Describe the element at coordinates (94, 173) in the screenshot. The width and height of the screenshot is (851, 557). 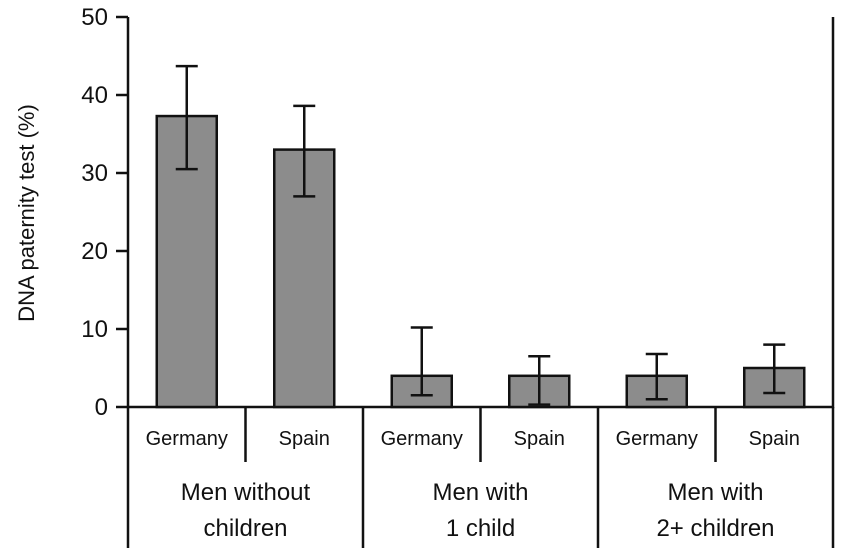
I see `y-tick-label: 30` at that location.